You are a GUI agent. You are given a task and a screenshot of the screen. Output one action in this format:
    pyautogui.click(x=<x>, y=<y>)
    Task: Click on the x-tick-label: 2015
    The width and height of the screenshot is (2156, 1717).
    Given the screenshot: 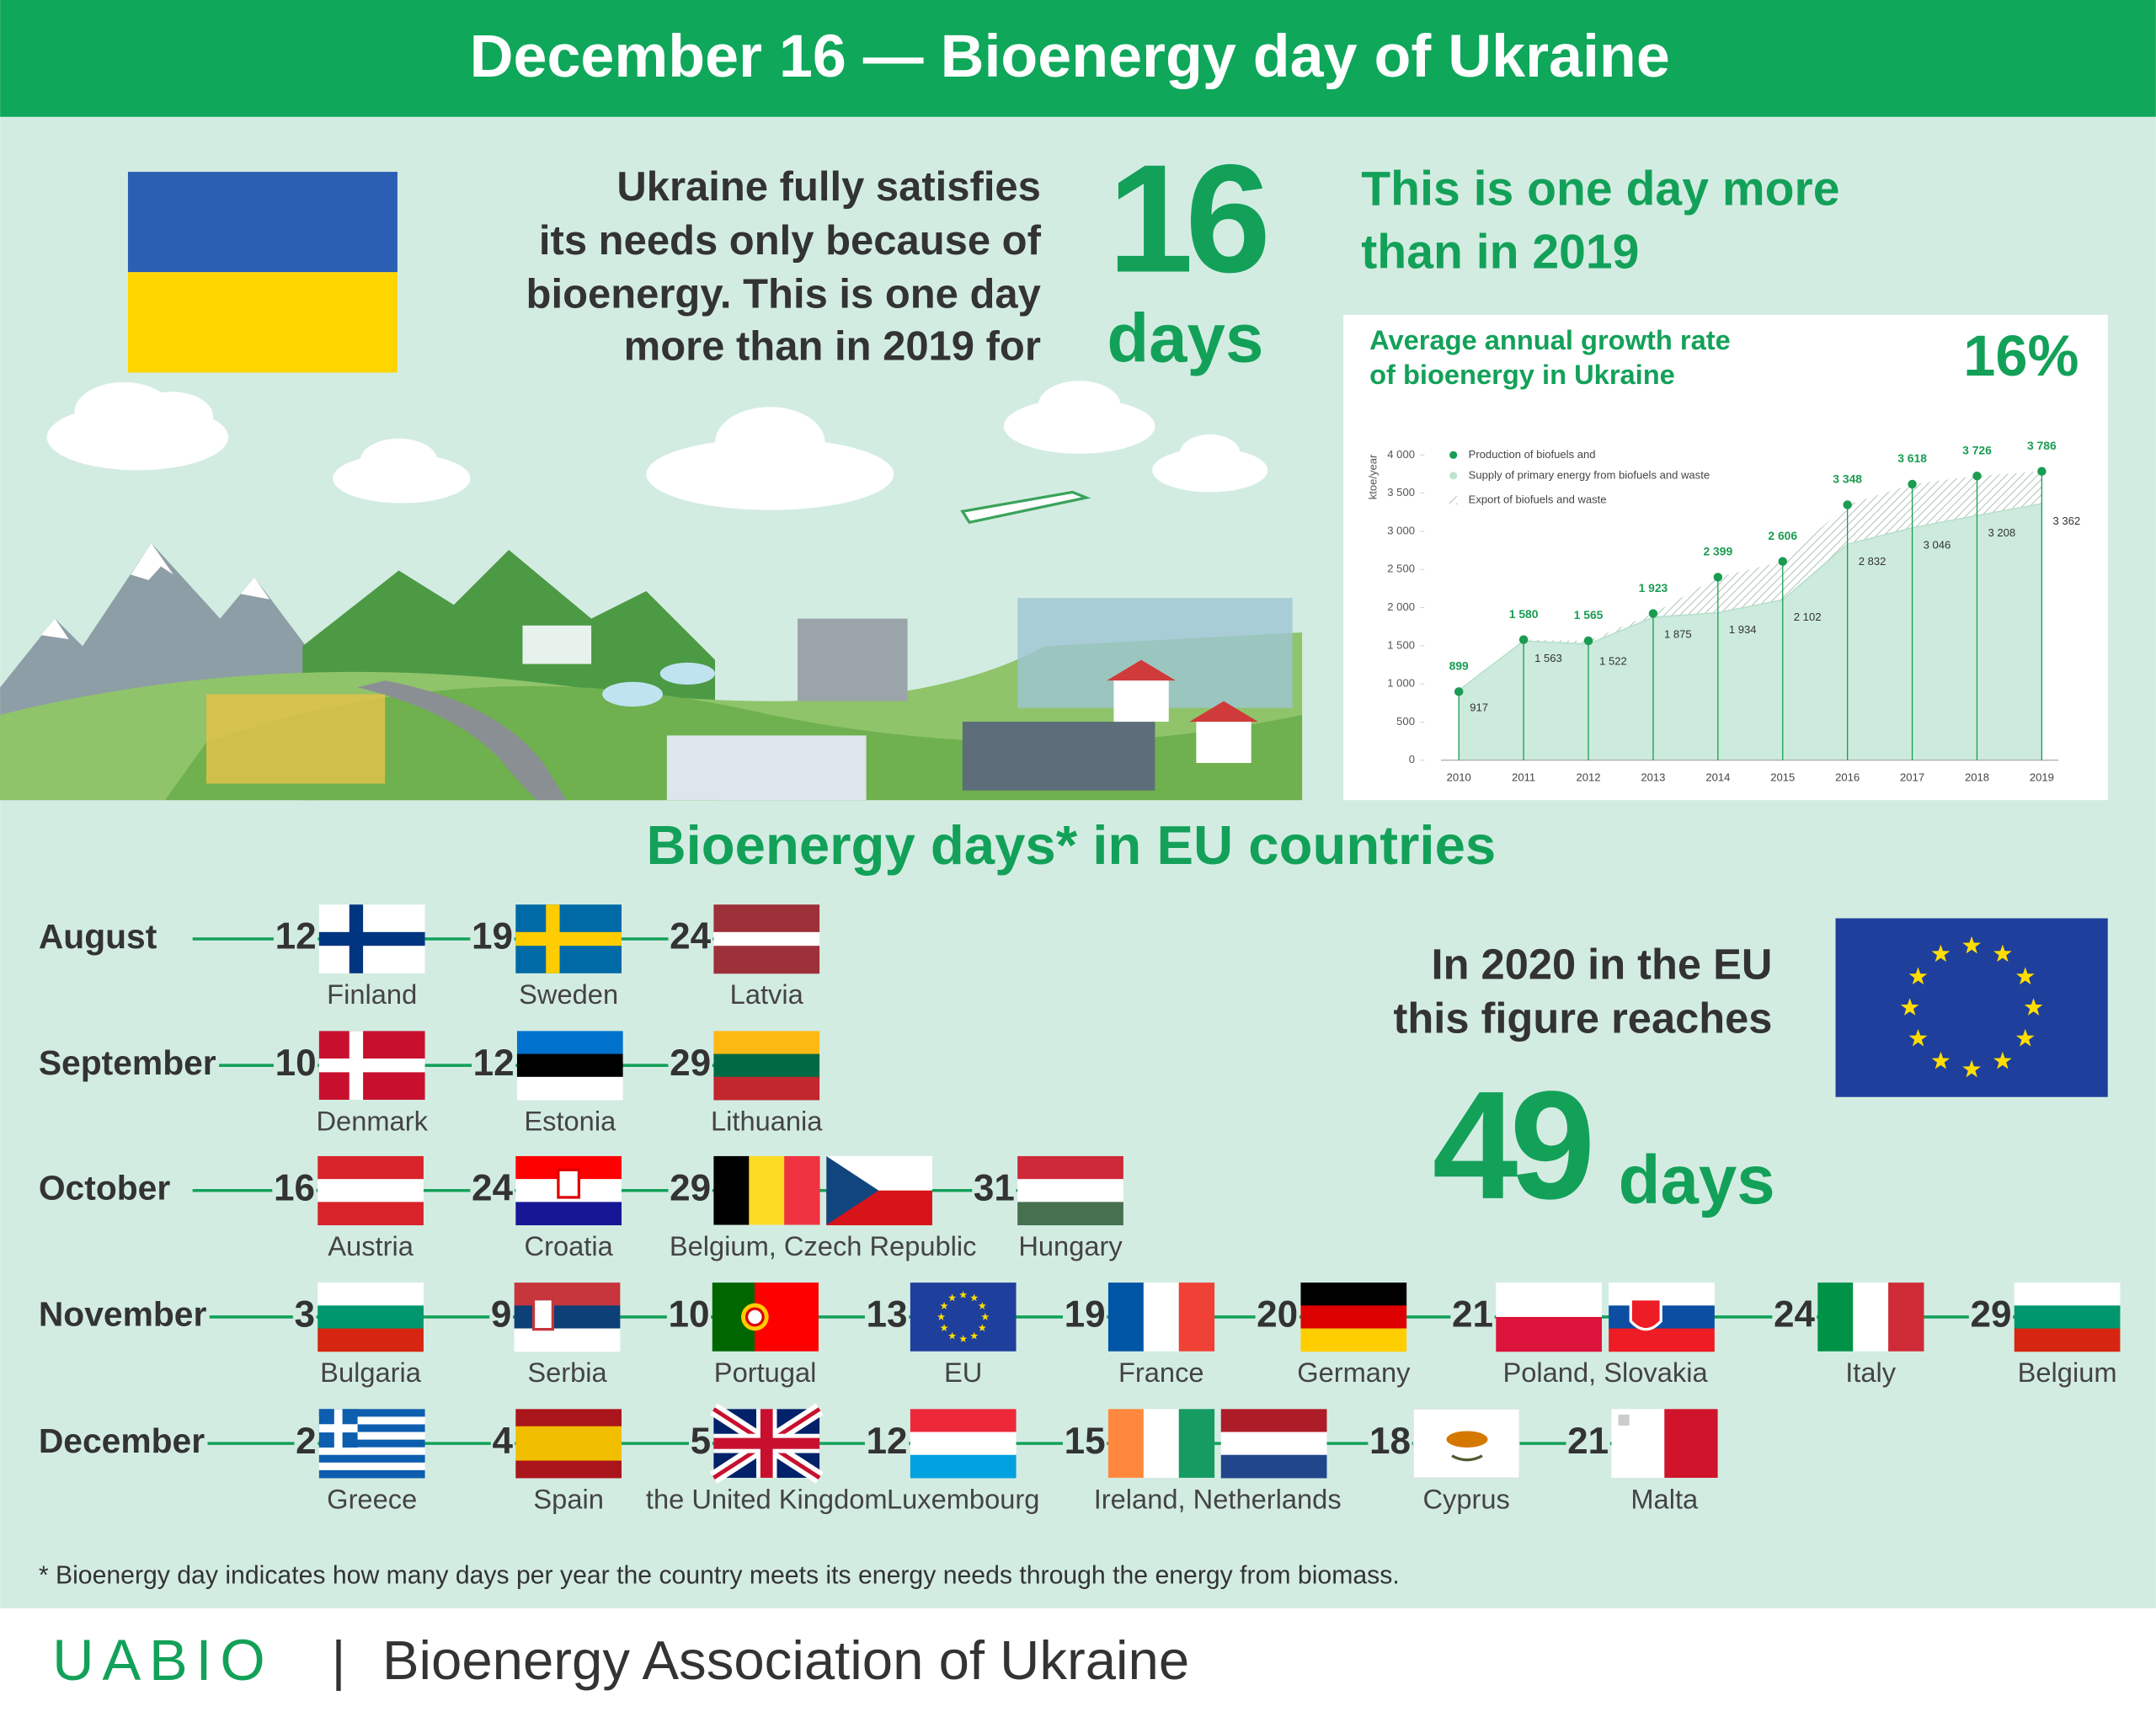 What is the action you would take?
    pyautogui.click(x=1782, y=777)
    